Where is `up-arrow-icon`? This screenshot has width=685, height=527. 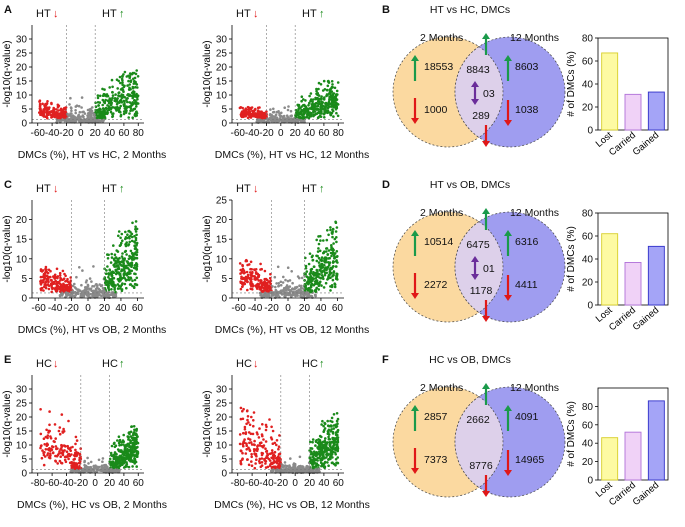 up-arrow-icon is located at coordinates (415, 408).